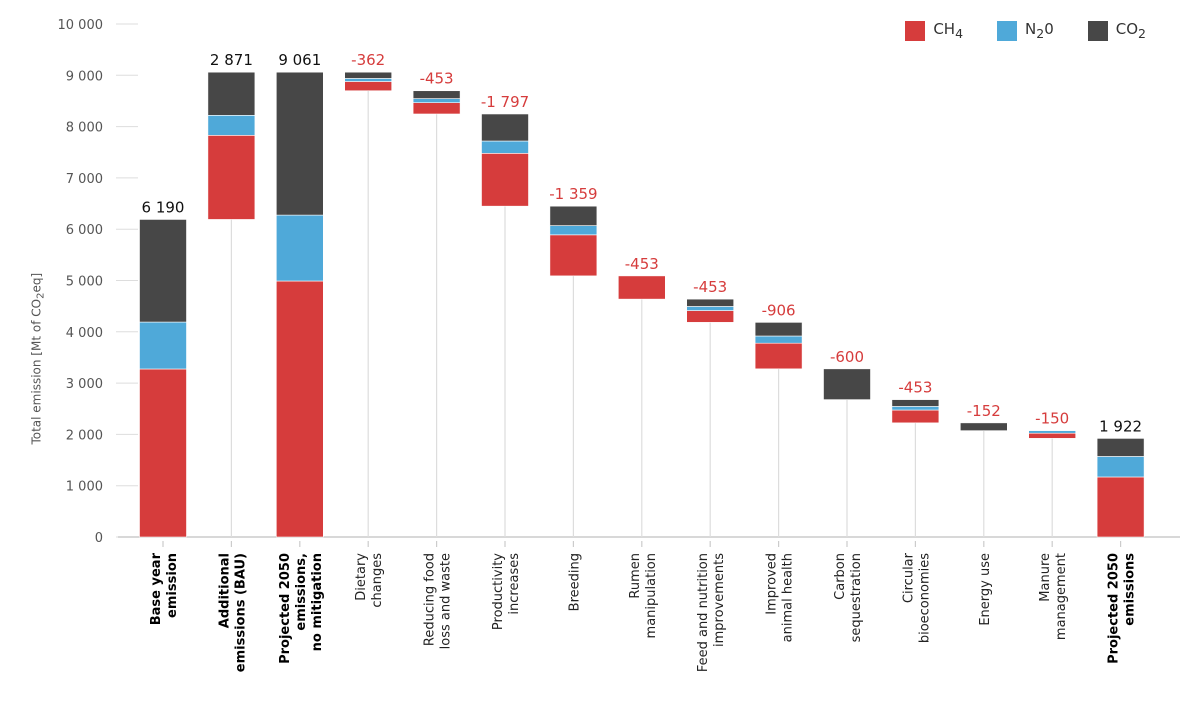  I want to click on x-category-label: emissions (BAU), so click(240, 612).